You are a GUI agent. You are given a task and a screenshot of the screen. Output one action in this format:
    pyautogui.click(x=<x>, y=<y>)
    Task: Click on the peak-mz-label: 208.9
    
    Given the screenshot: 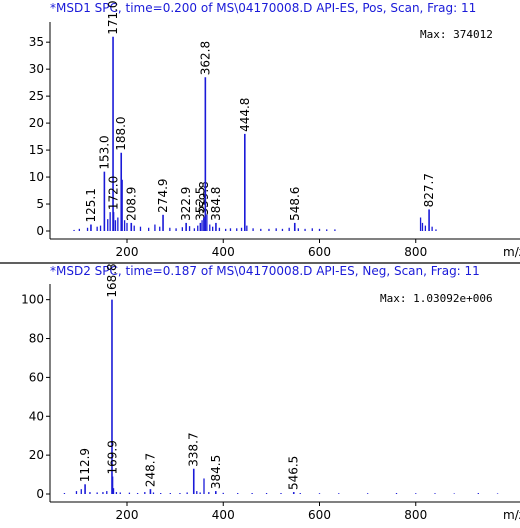 What is the action you would take?
    pyautogui.click(x=131, y=204)
    